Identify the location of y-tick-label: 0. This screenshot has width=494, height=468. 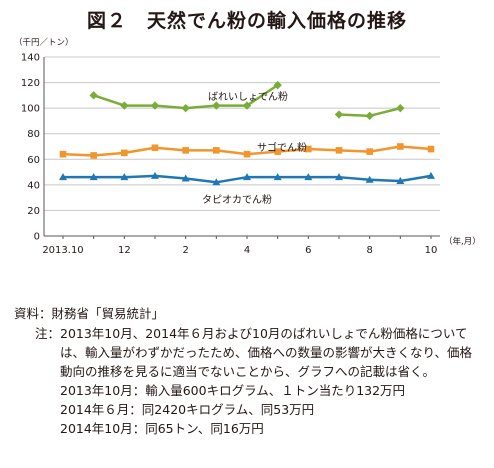
(37, 237).